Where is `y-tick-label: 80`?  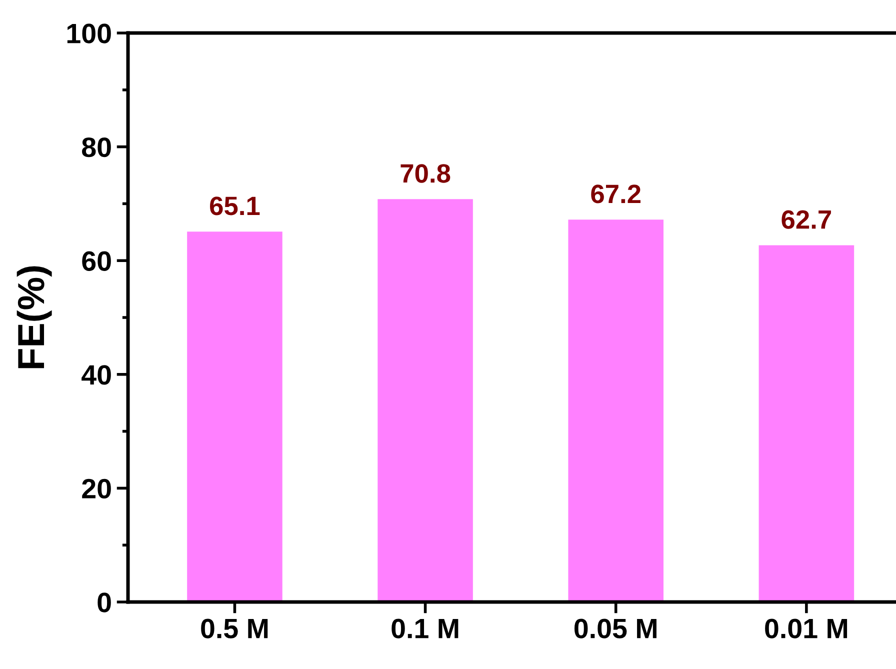 y-tick-label: 80 is located at coordinates (96, 147).